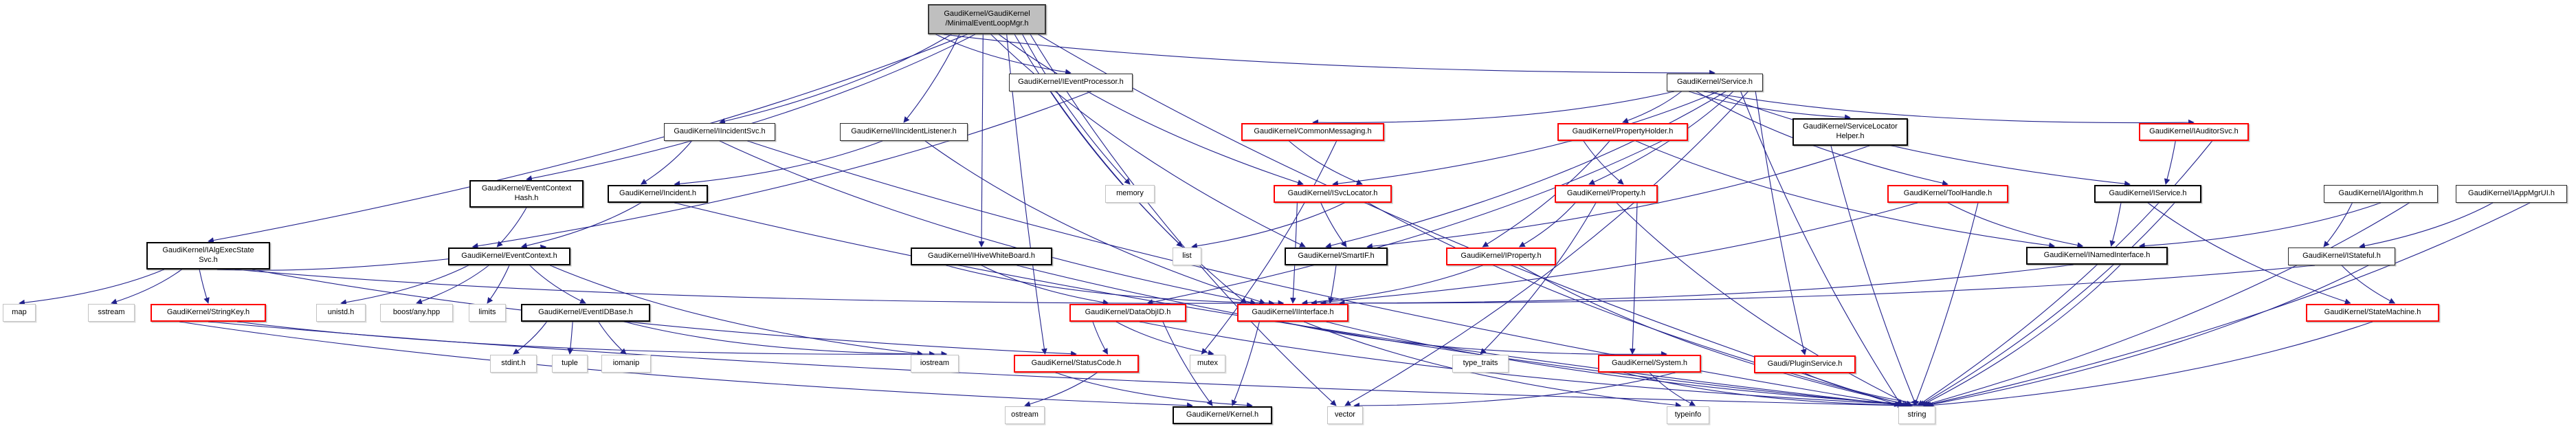  What do you see at coordinates (686, 365) in the screenshot?
I see `edge-stringkey-to-kernel` at bounding box center [686, 365].